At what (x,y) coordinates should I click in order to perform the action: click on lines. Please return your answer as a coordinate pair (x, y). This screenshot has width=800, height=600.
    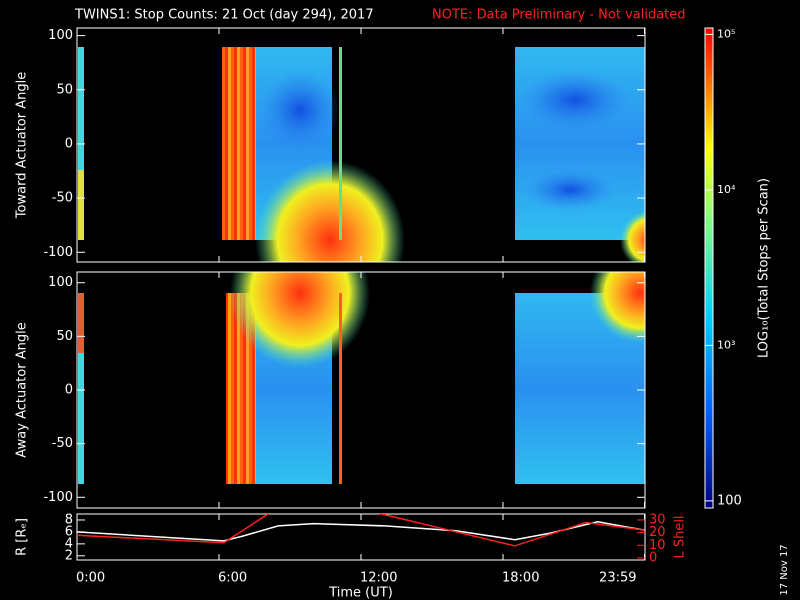
    Looking at the image, I should click on (361, 530).